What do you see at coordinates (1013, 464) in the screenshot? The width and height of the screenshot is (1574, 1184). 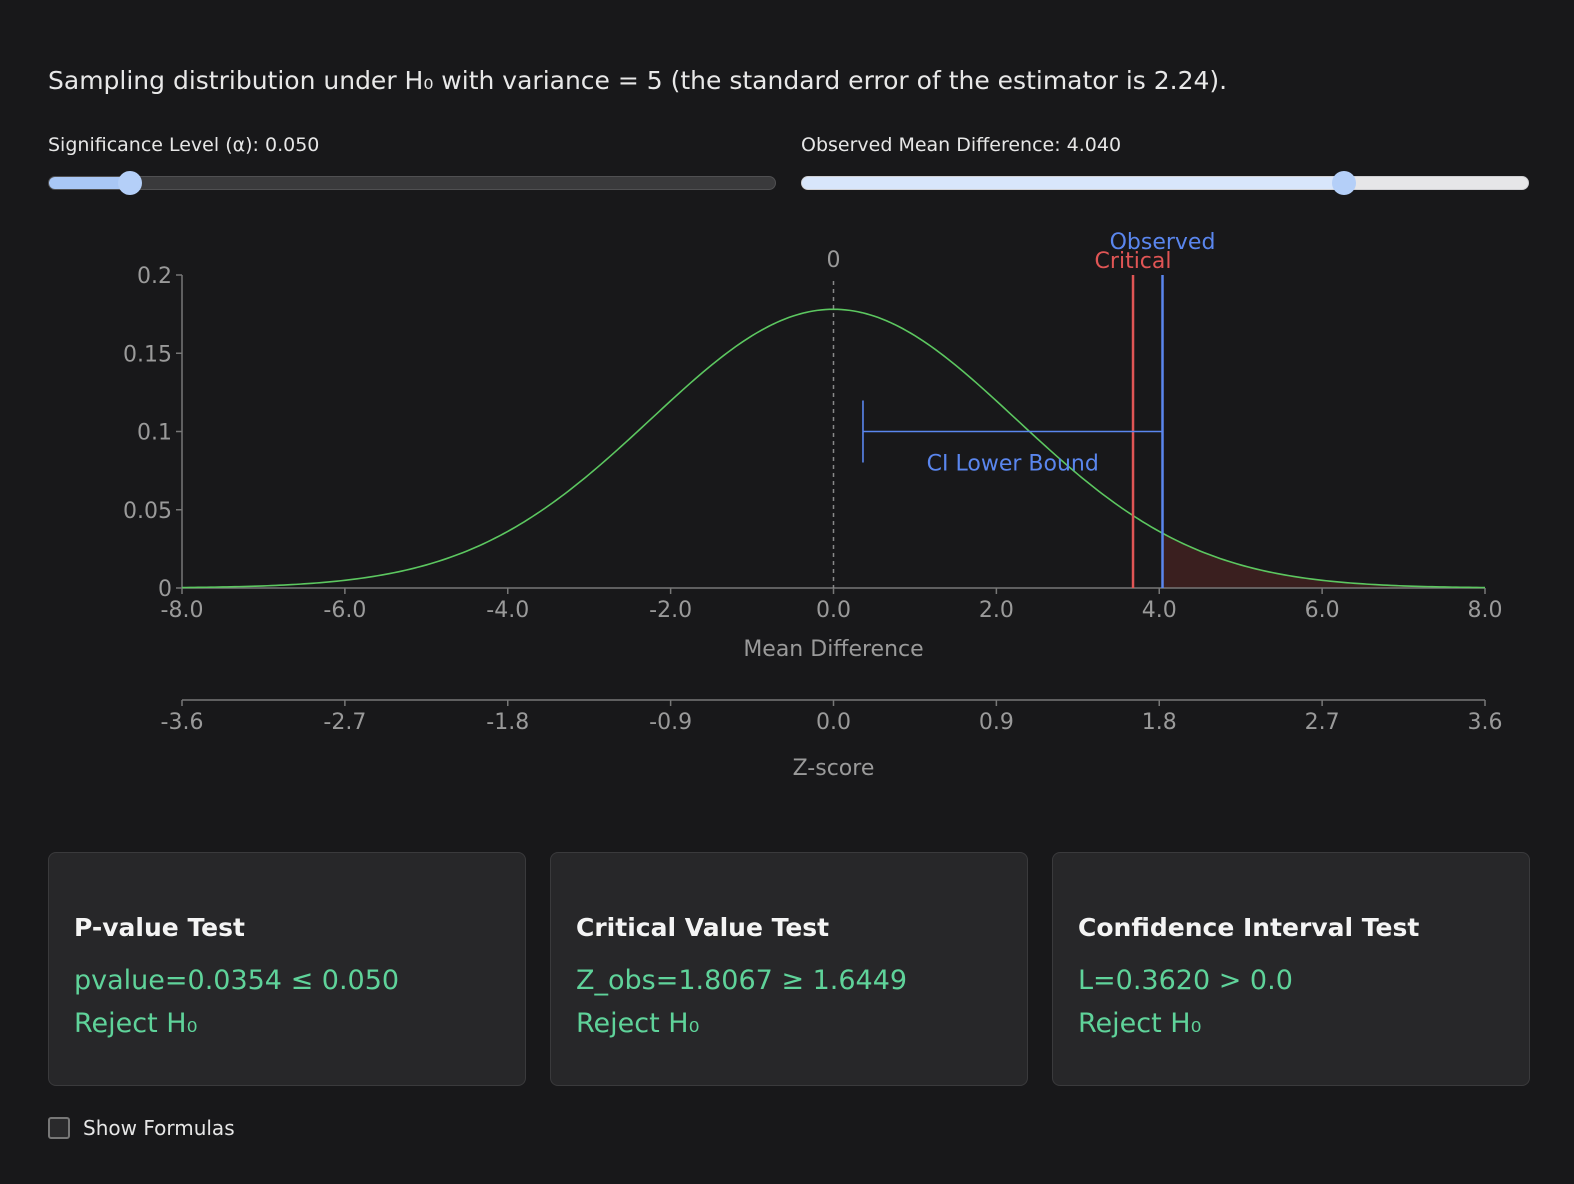 I see `ci-lower-bound-label: CI Lower Bound` at bounding box center [1013, 464].